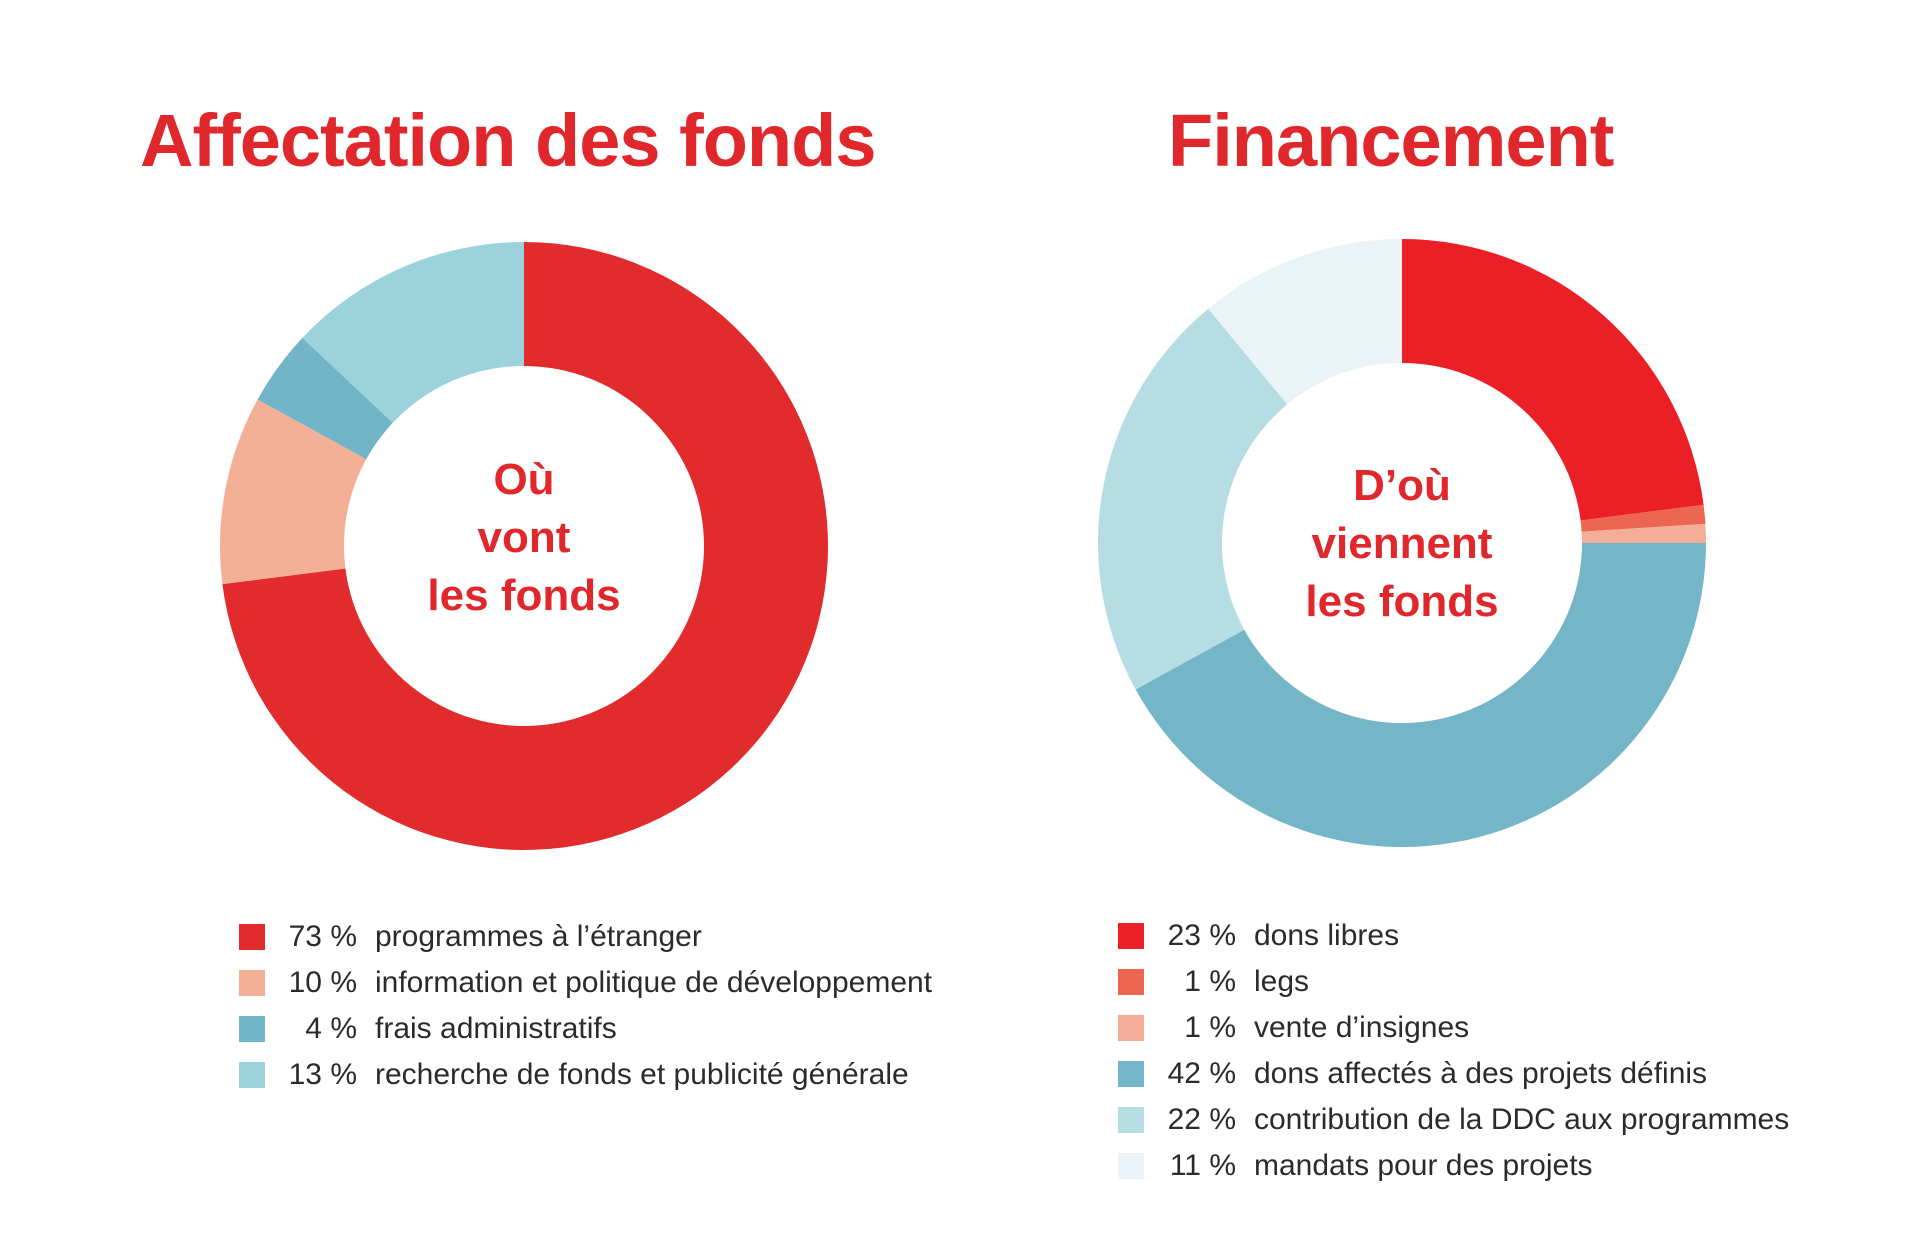  I want to click on donut-center-label: D’où viennent les fonds, so click(1402, 544).